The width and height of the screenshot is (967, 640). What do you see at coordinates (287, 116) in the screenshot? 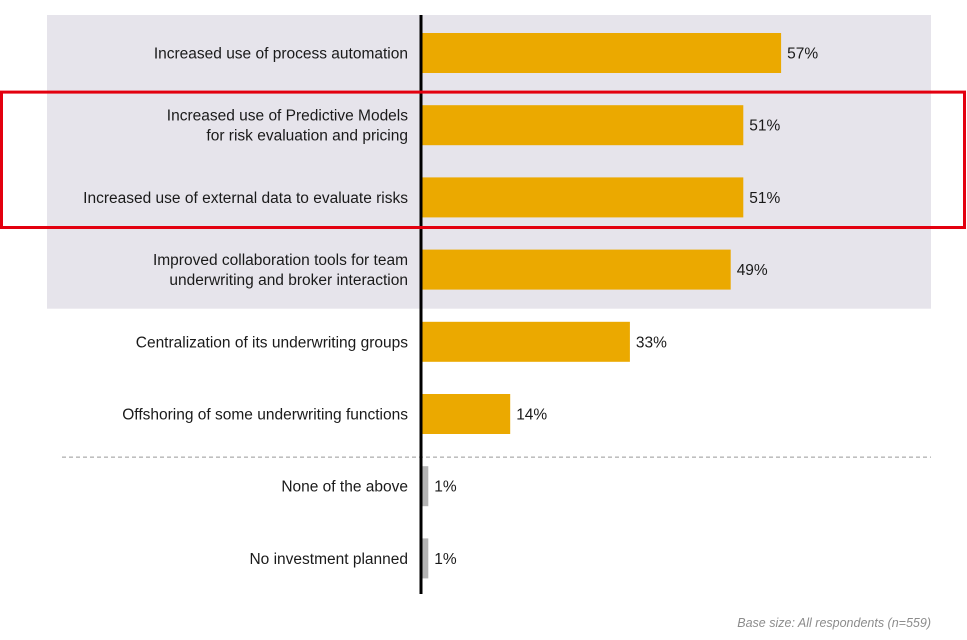
I see `category-label-line: Increased use of Predictive Models` at bounding box center [287, 116].